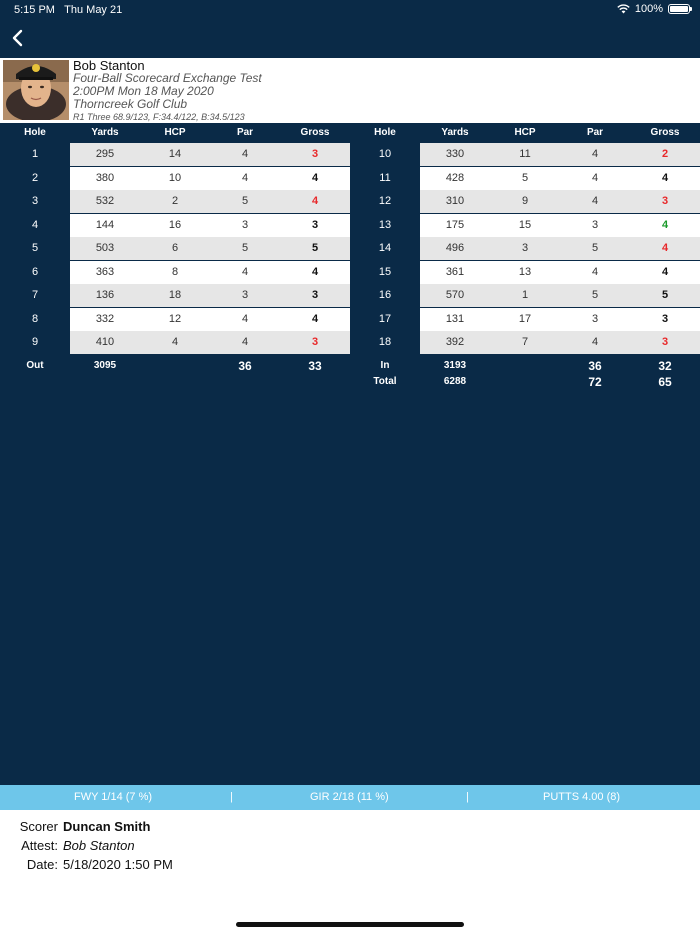  What do you see at coordinates (595, 366) in the screenshot?
I see `totals-par: 36` at bounding box center [595, 366].